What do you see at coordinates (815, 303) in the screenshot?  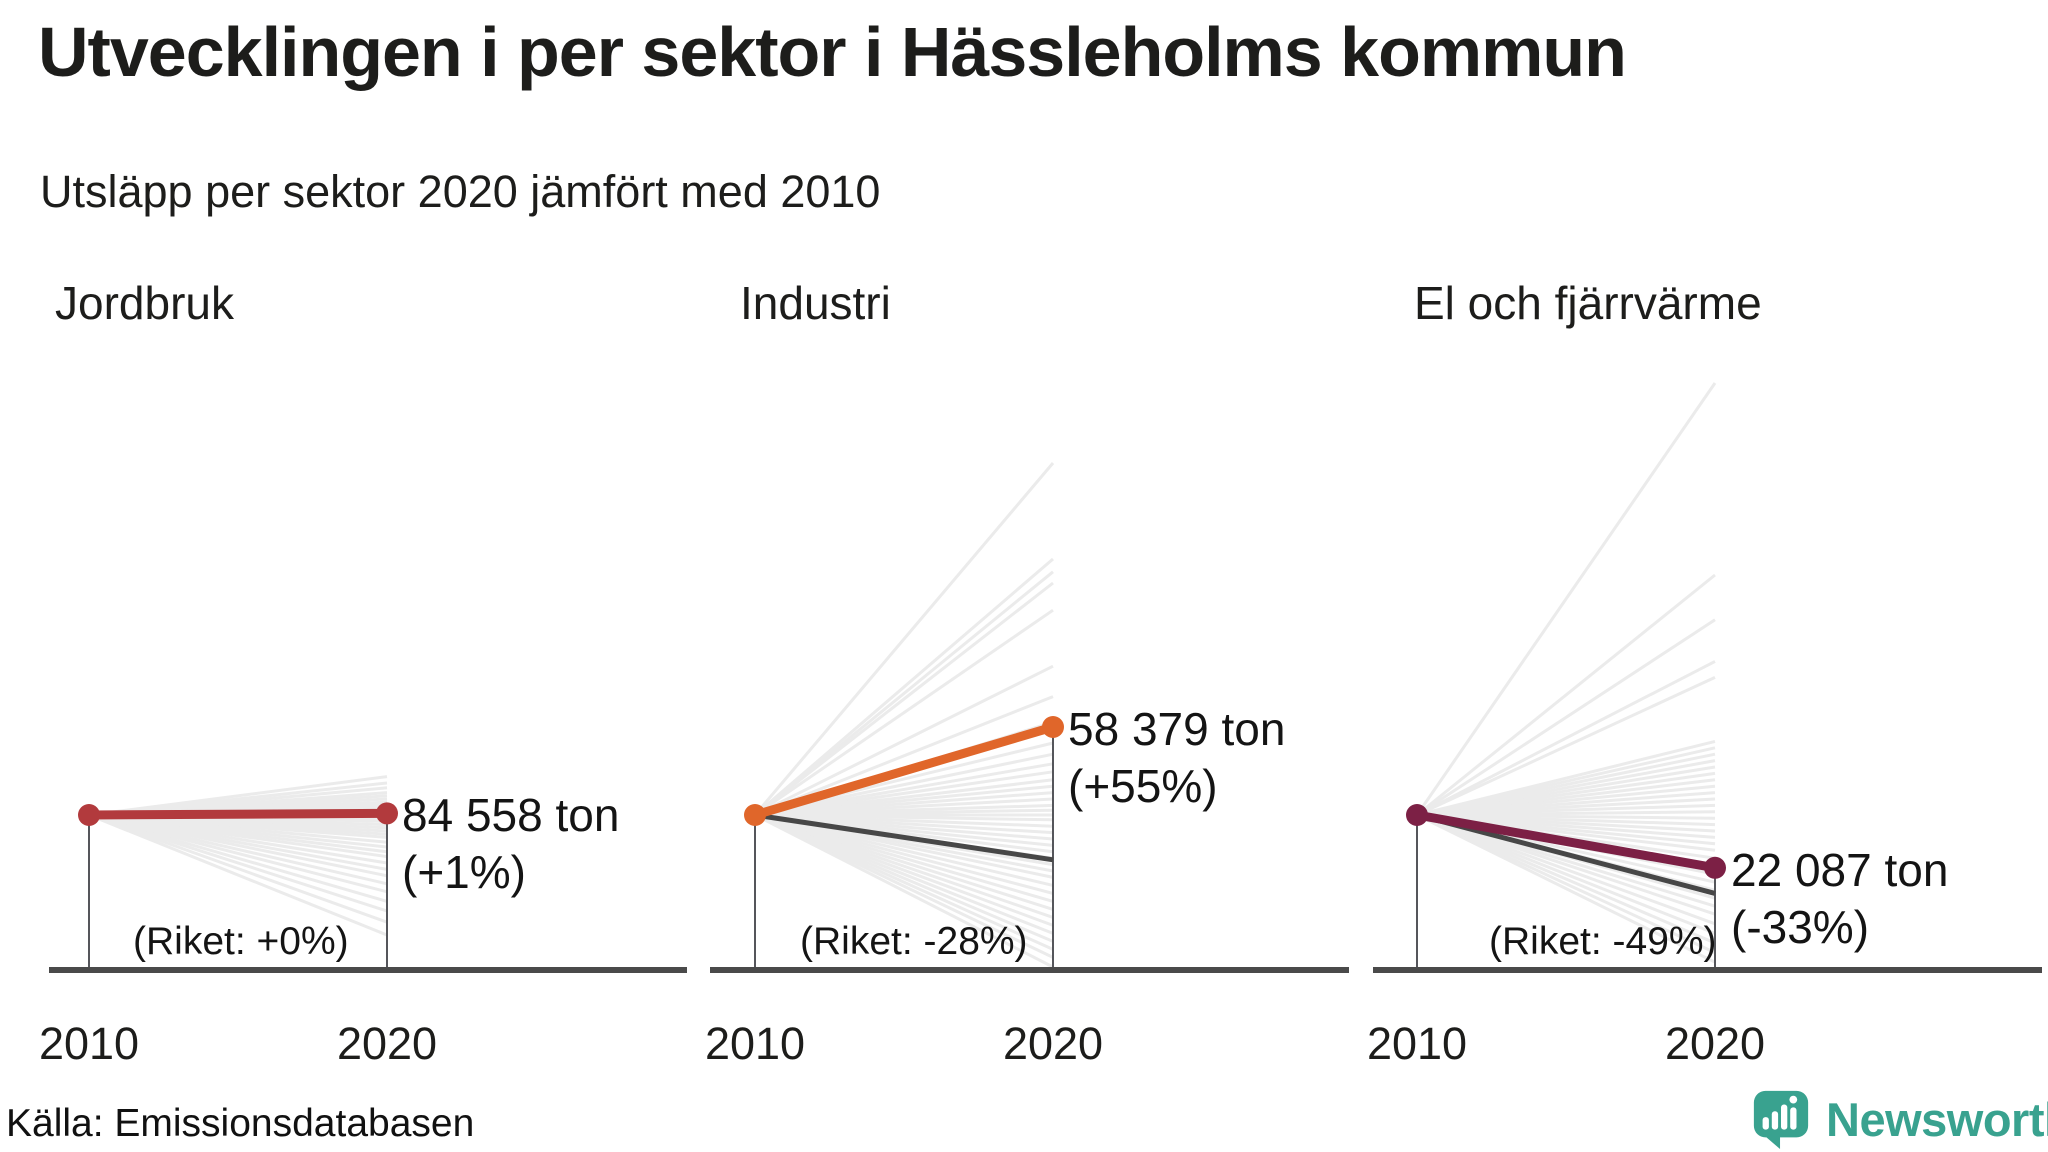 I see `panel-title-industri: Industri` at bounding box center [815, 303].